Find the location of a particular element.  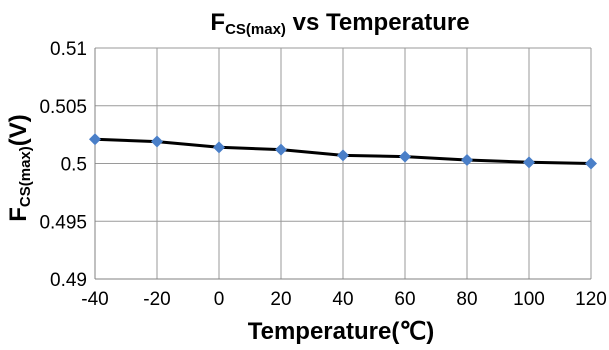

chart-title: FCS(max) vs Temperature is located at coordinates (339, 23).